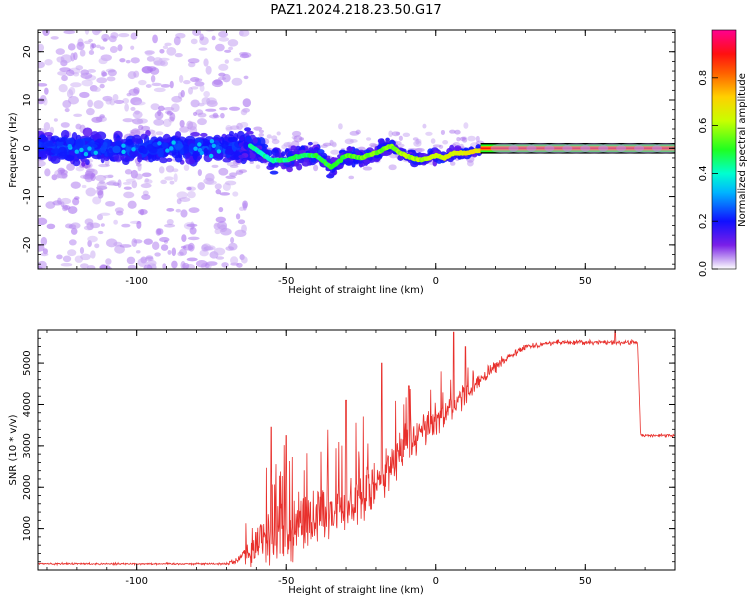  What do you see at coordinates (27, 404) in the screenshot?
I see `y-tick-label: 4000` at bounding box center [27, 404].